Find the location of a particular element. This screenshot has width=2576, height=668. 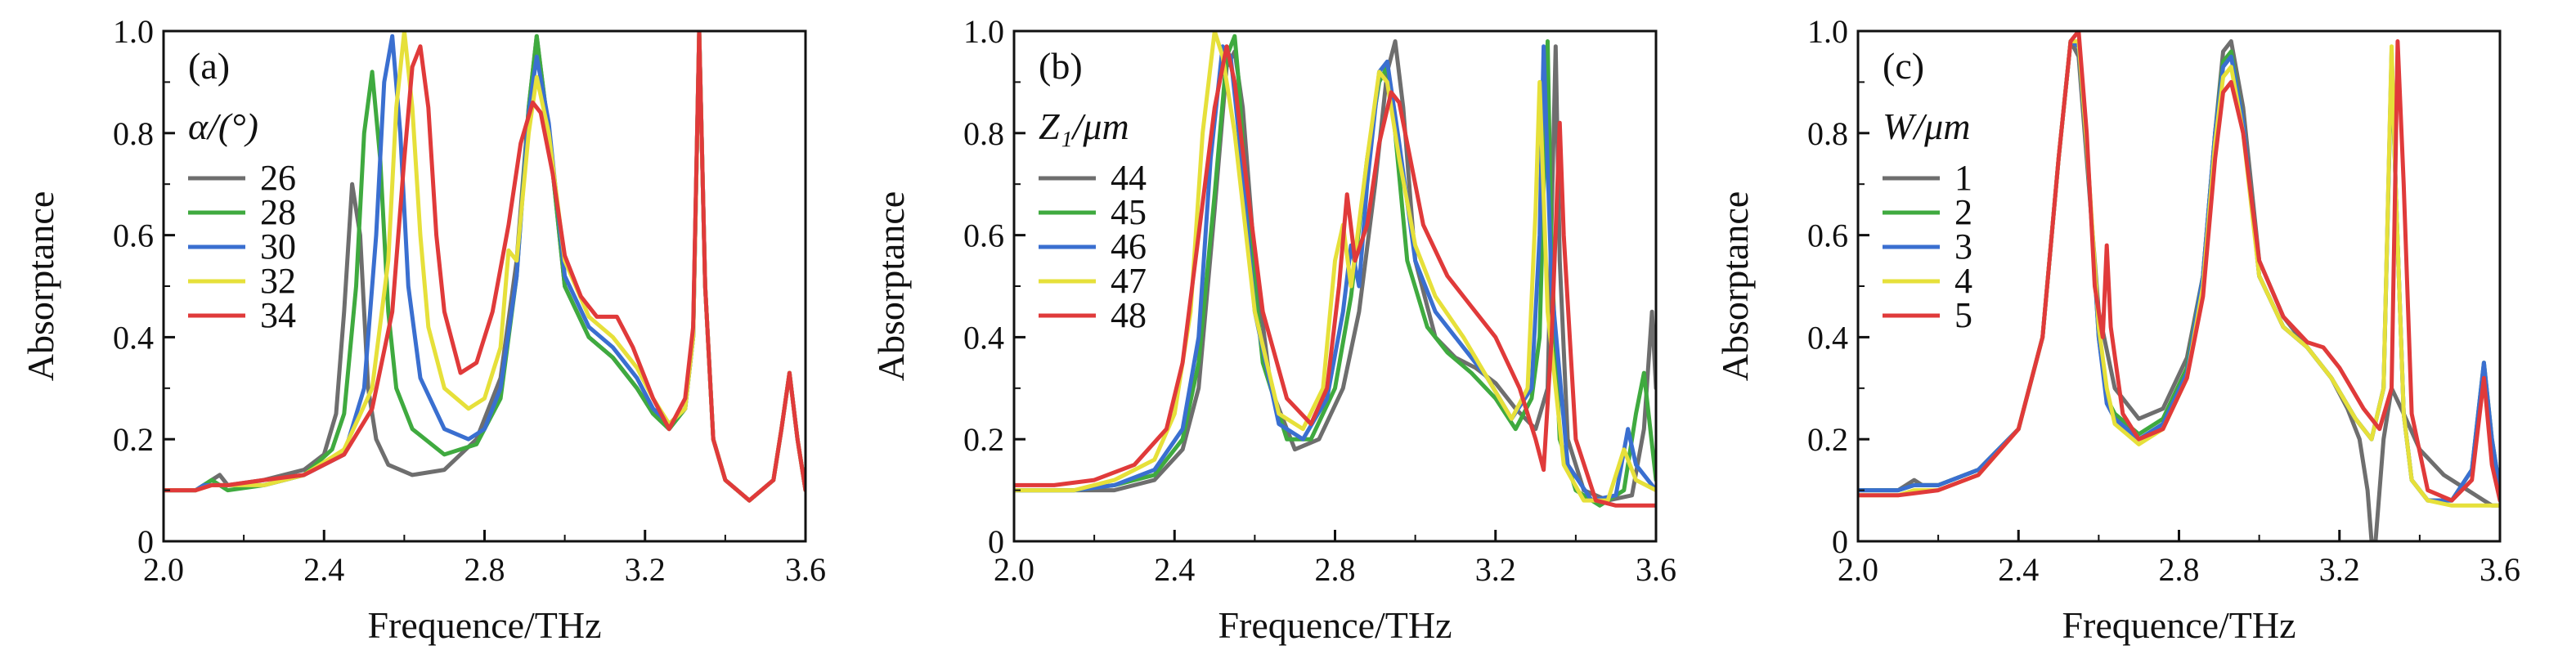

legend-label-44: 44 is located at coordinates (1129, 178).